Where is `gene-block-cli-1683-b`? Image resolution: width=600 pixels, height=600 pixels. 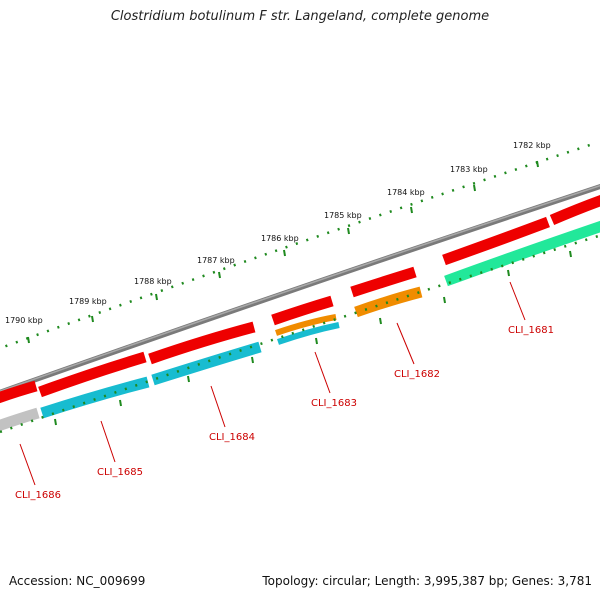 gene-block-cli-1683-b is located at coordinates (308, 333).